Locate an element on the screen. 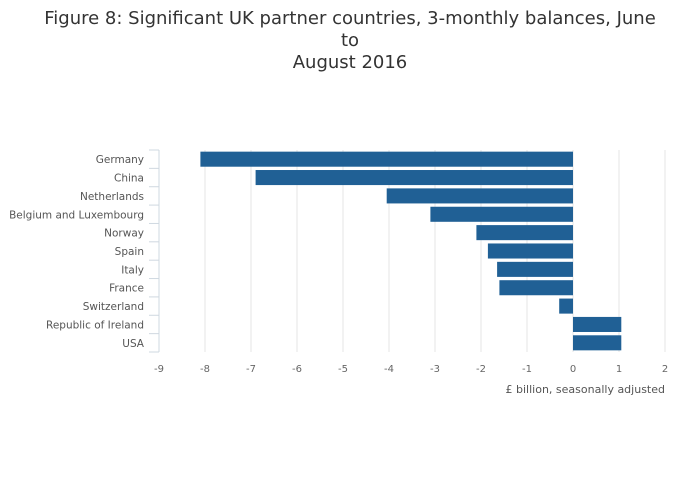 The width and height of the screenshot is (700, 502). x-tick-label: -9 is located at coordinates (159, 369).